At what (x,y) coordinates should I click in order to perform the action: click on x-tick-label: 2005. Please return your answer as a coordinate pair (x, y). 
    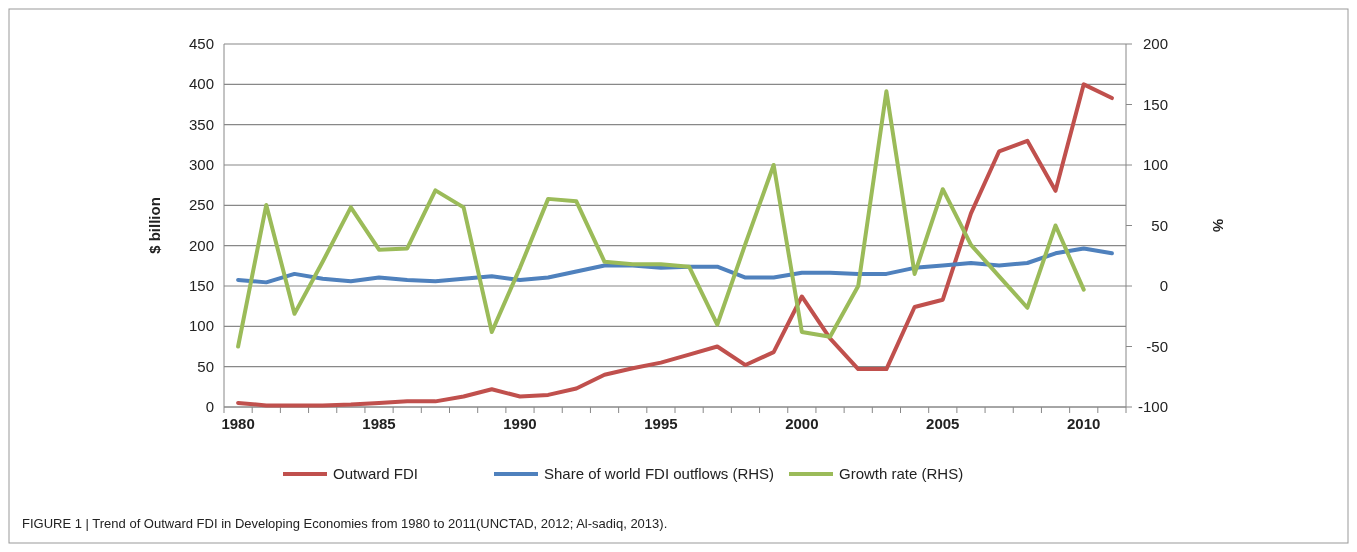
    Looking at the image, I should click on (943, 423).